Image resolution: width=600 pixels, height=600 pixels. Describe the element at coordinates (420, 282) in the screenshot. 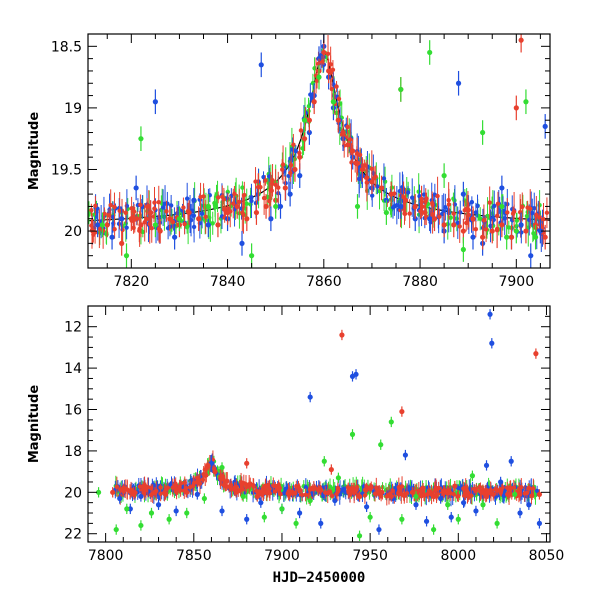

I see `x-tick-label: 7880` at that location.